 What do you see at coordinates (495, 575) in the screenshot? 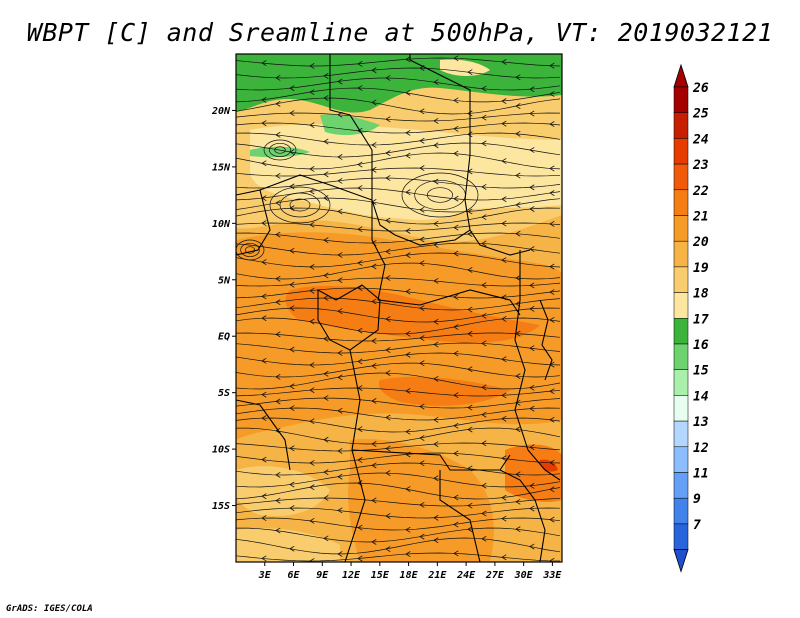
I see `lon-tick-label: 27E` at bounding box center [495, 575].